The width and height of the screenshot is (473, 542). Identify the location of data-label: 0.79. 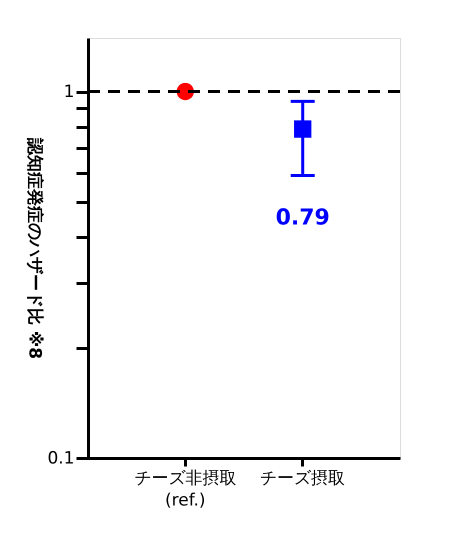
(303, 218).